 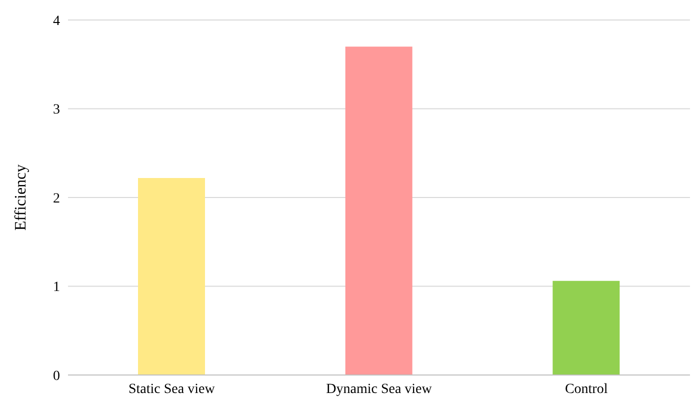 What do you see at coordinates (586, 389) in the screenshot?
I see `x-tick-label: Control` at bounding box center [586, 389].